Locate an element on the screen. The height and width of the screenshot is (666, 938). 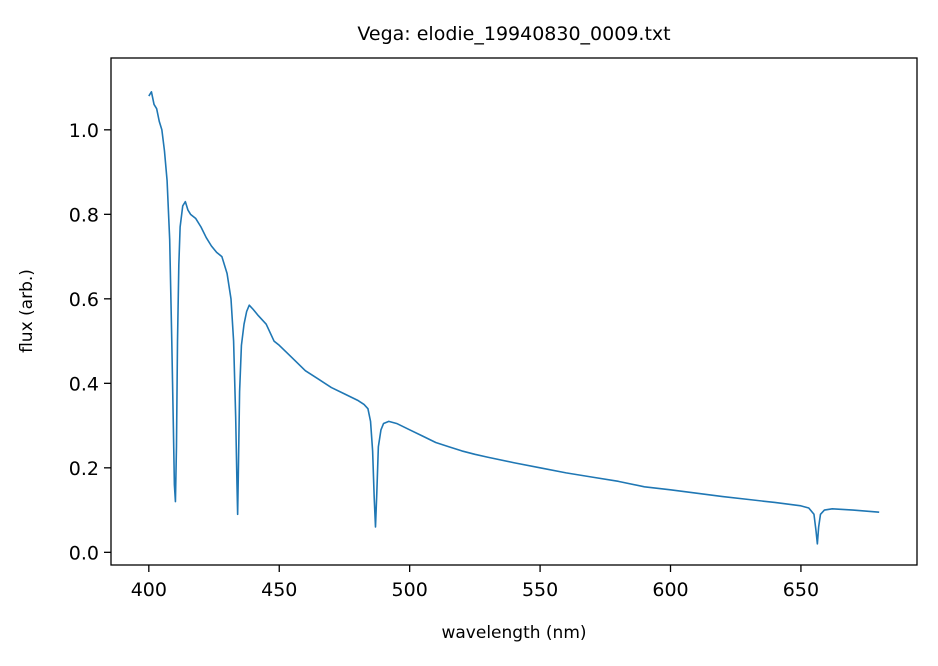
chart-title: Vega: elodie_19940830_0009.txt is located at coordinates (513, 34).